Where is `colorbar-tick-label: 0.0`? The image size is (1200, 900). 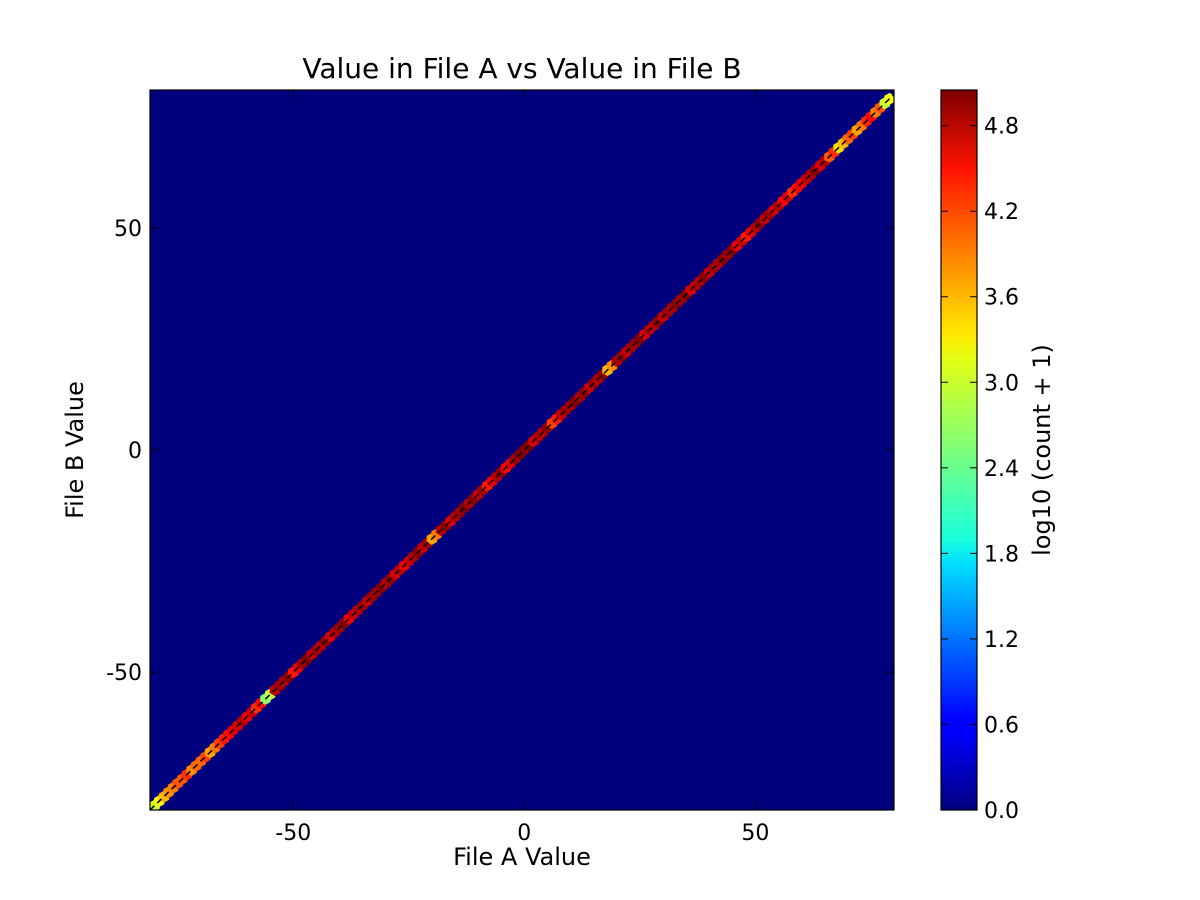
colorbar-tick-label: 0.0 is located at coordinates (1001, 811).